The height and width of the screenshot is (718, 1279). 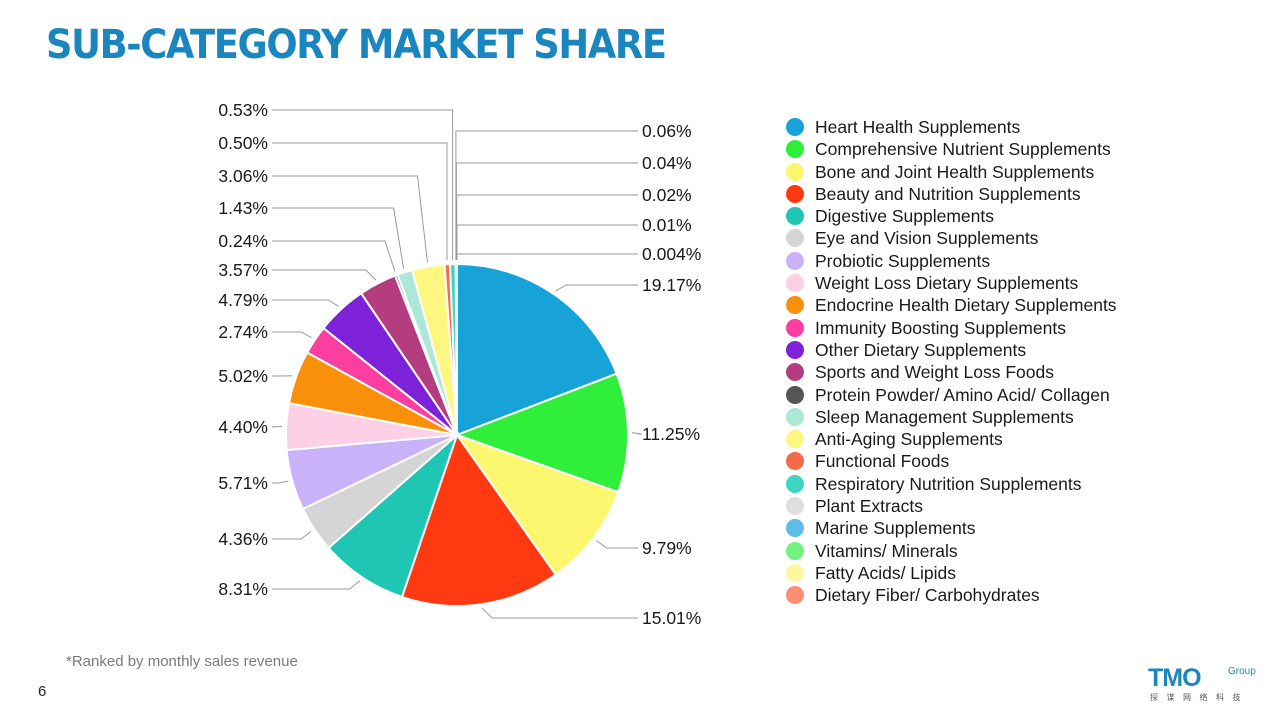 I want to click on legend-label: Plant Extracts, so click(x=869, y=506).